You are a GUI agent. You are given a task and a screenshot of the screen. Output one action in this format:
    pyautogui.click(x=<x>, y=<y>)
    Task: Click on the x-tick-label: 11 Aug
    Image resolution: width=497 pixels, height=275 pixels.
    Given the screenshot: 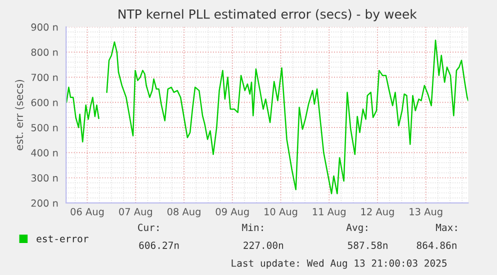 What is the action you would take?
    pyautogui.click(x=329, y=213)
    